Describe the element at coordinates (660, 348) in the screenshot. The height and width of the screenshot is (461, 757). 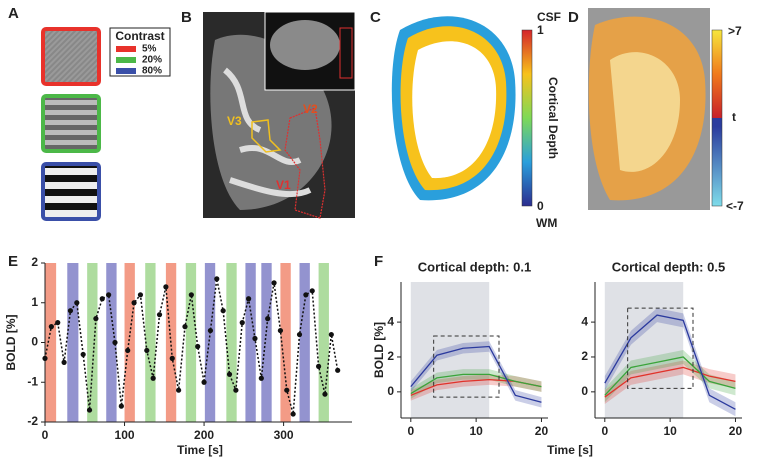
I see `highlight-box` at that location.